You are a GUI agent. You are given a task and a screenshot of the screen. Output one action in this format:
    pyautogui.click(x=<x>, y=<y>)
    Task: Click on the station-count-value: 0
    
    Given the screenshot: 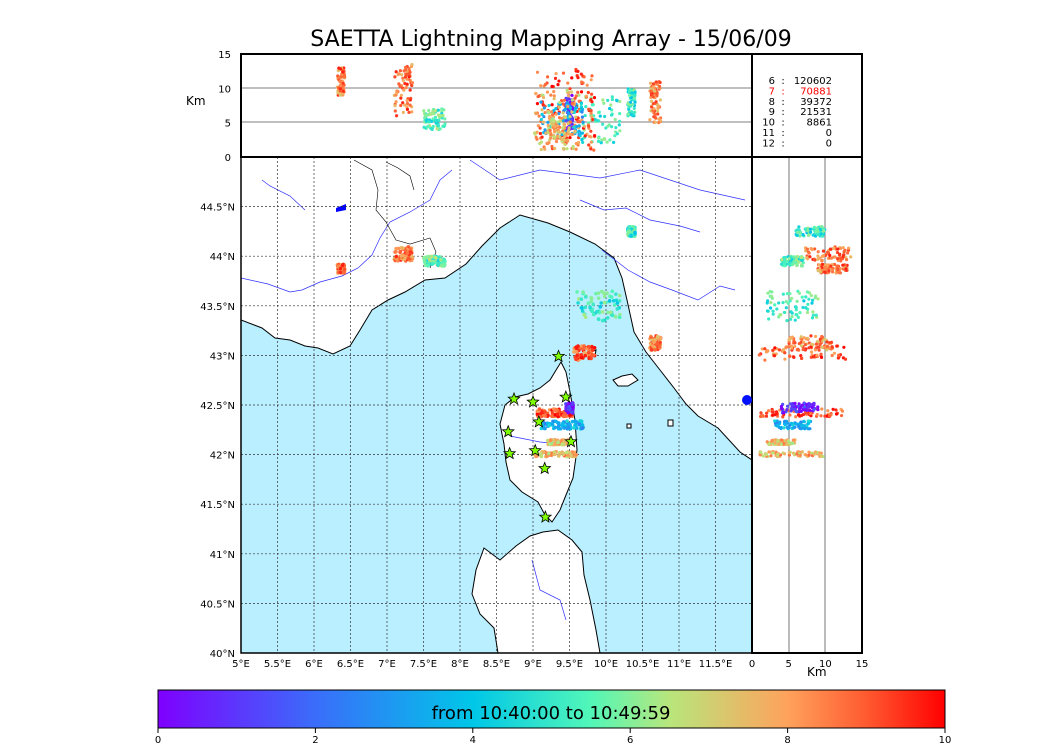 What is the action you would take?
    pyautogui.click(x=829, y=133)
    